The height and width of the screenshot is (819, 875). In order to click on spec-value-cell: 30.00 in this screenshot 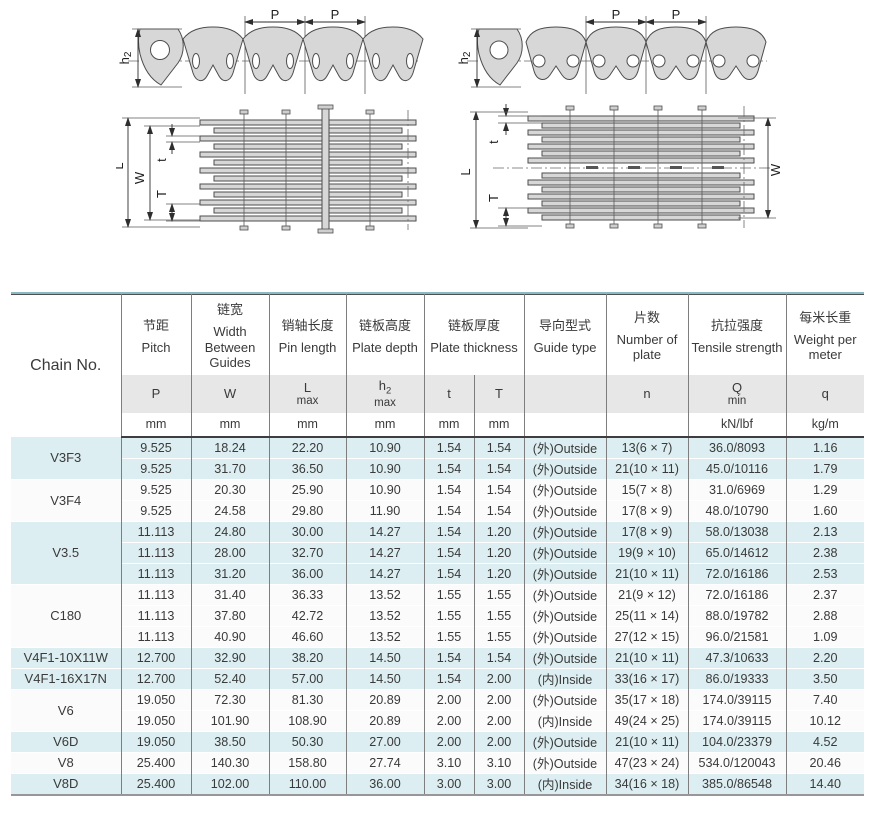, I will do `click(308, 531)`.